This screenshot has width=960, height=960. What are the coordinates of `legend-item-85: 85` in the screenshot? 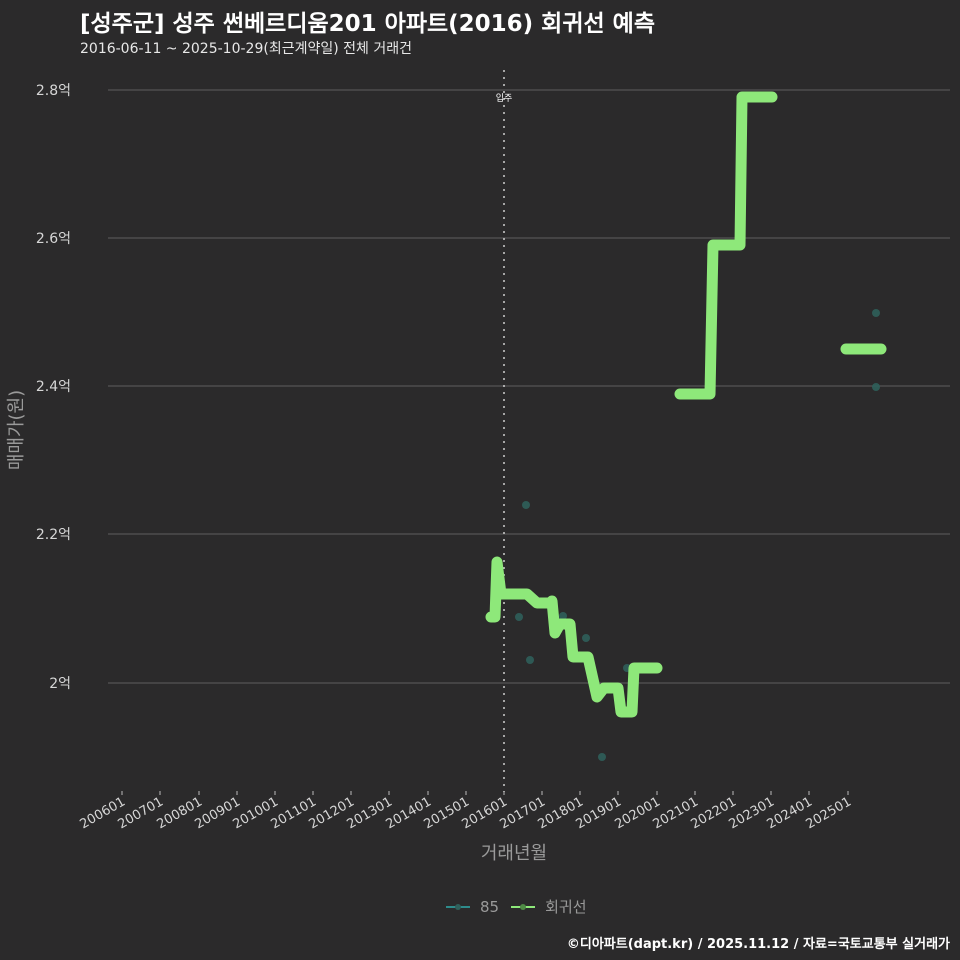 It's located at (472, 907).